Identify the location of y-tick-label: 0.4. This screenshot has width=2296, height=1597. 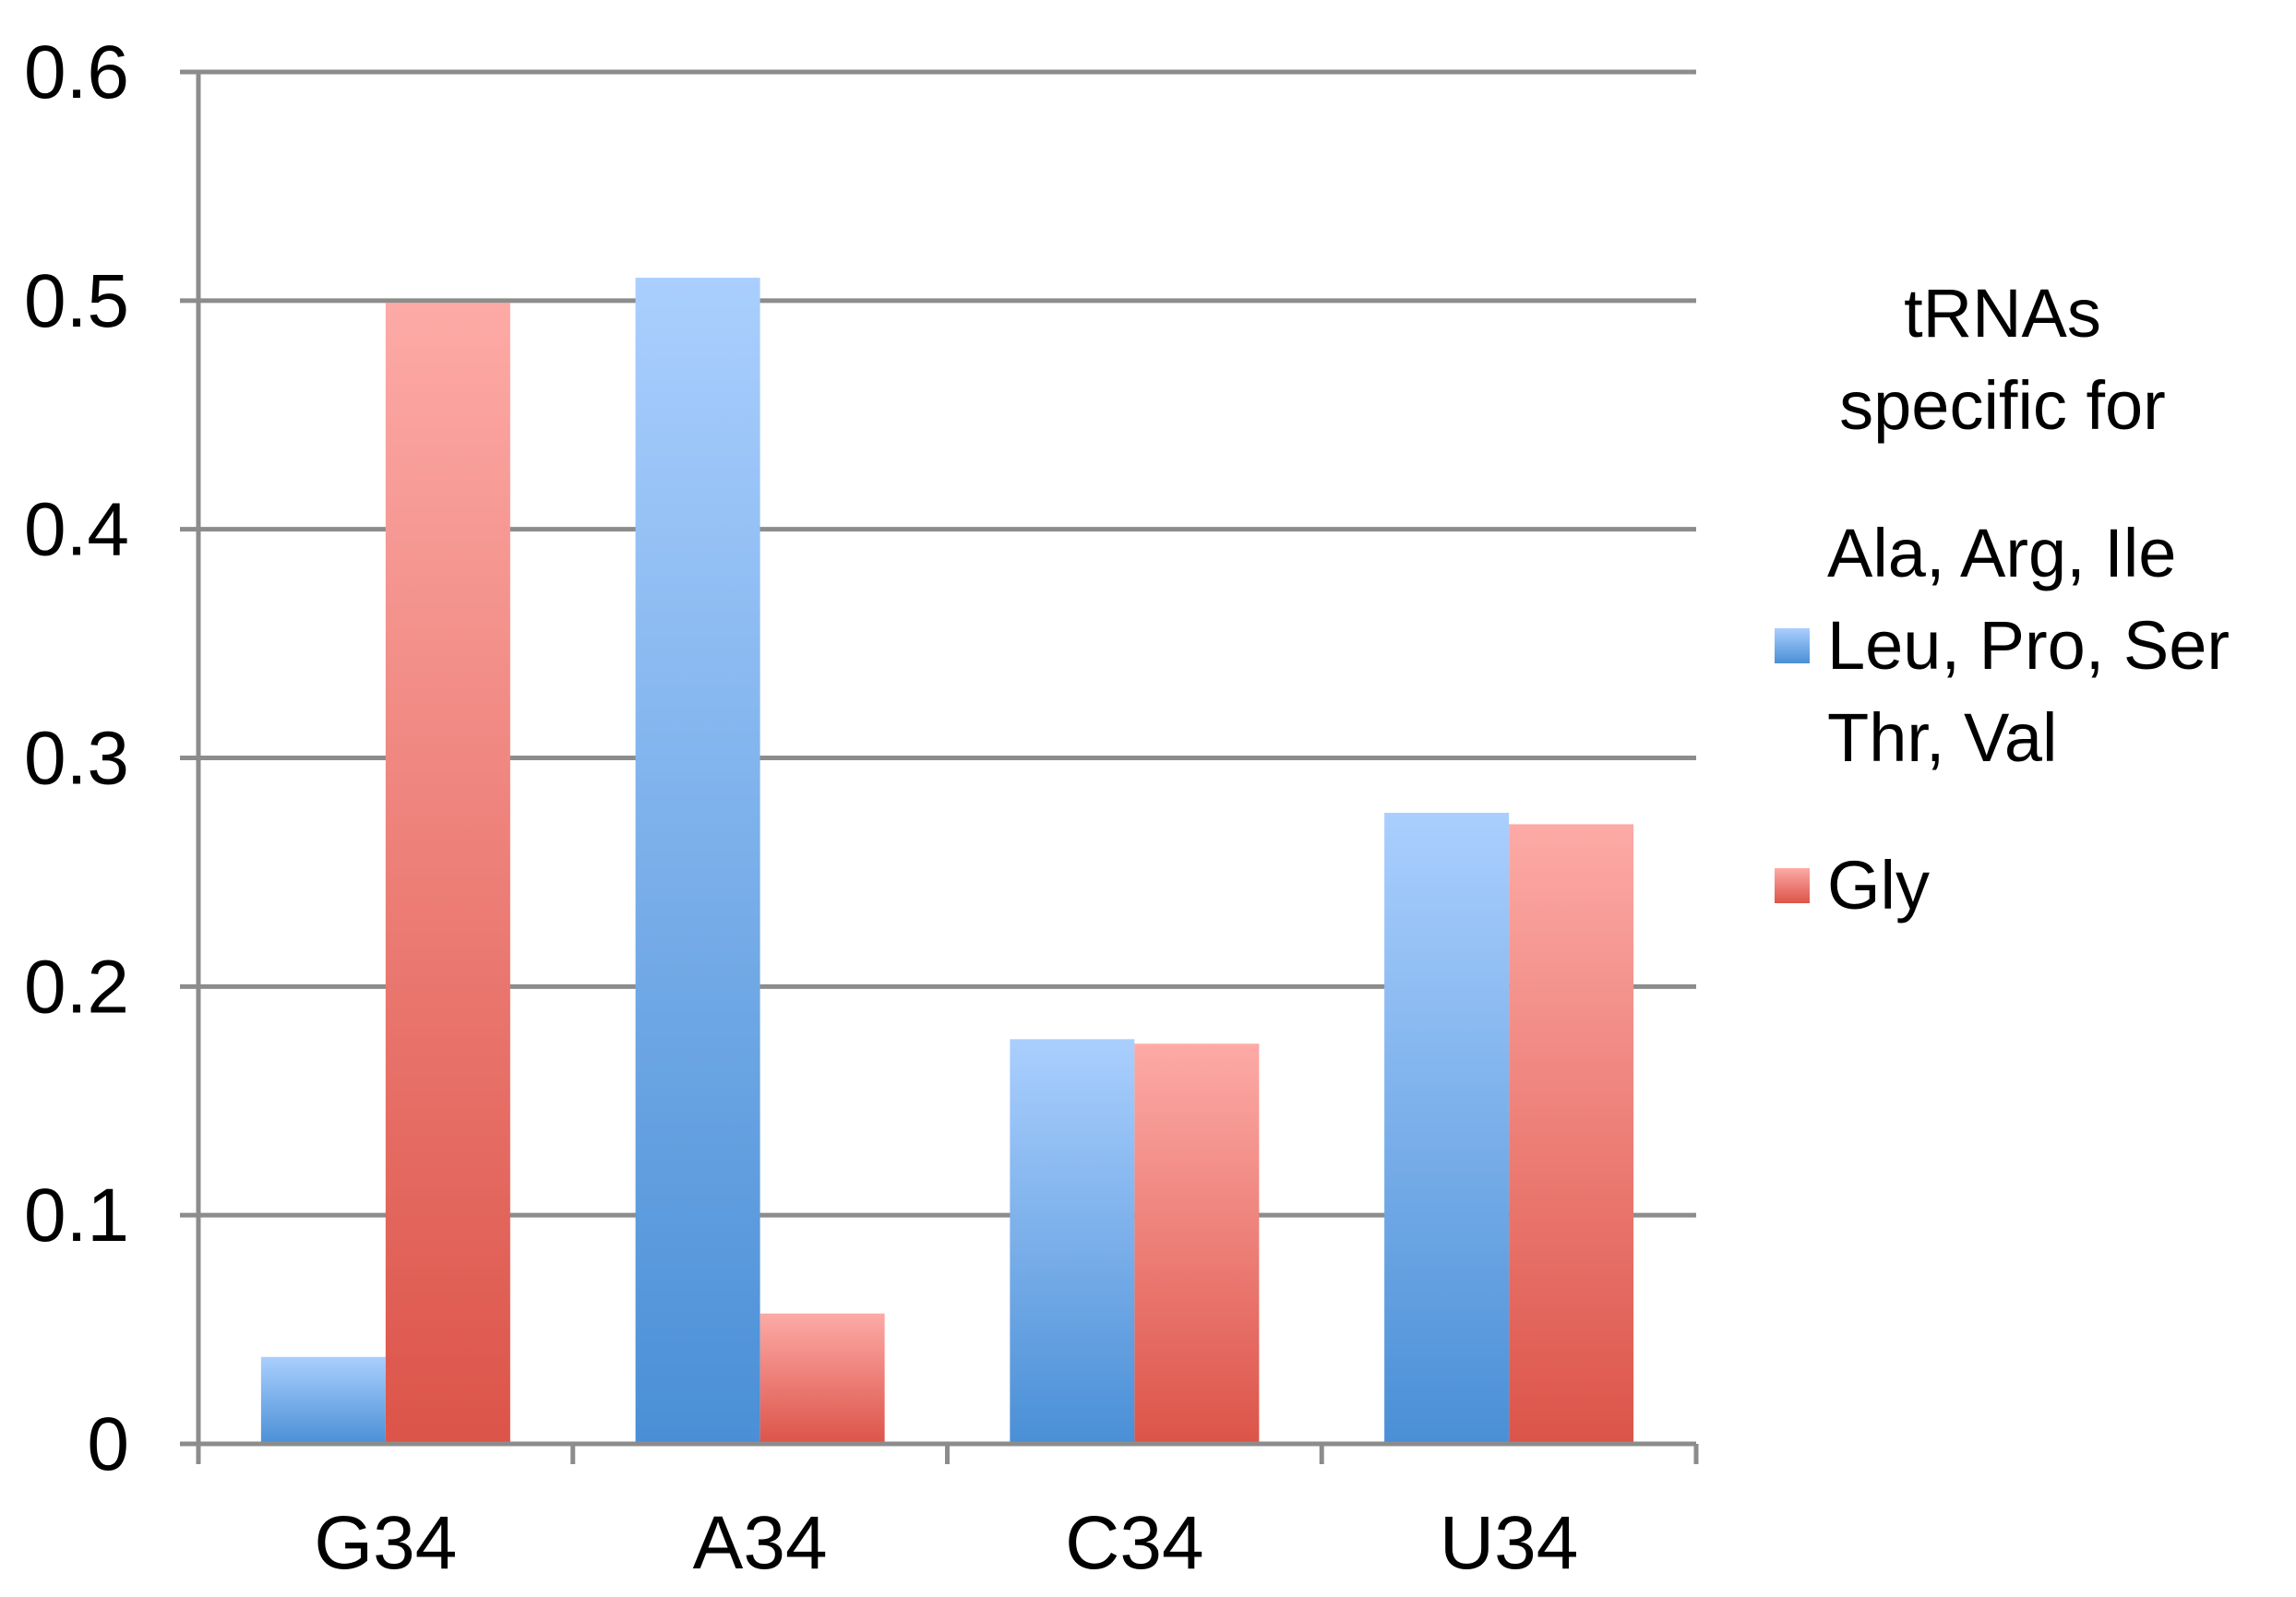
(76, 530).